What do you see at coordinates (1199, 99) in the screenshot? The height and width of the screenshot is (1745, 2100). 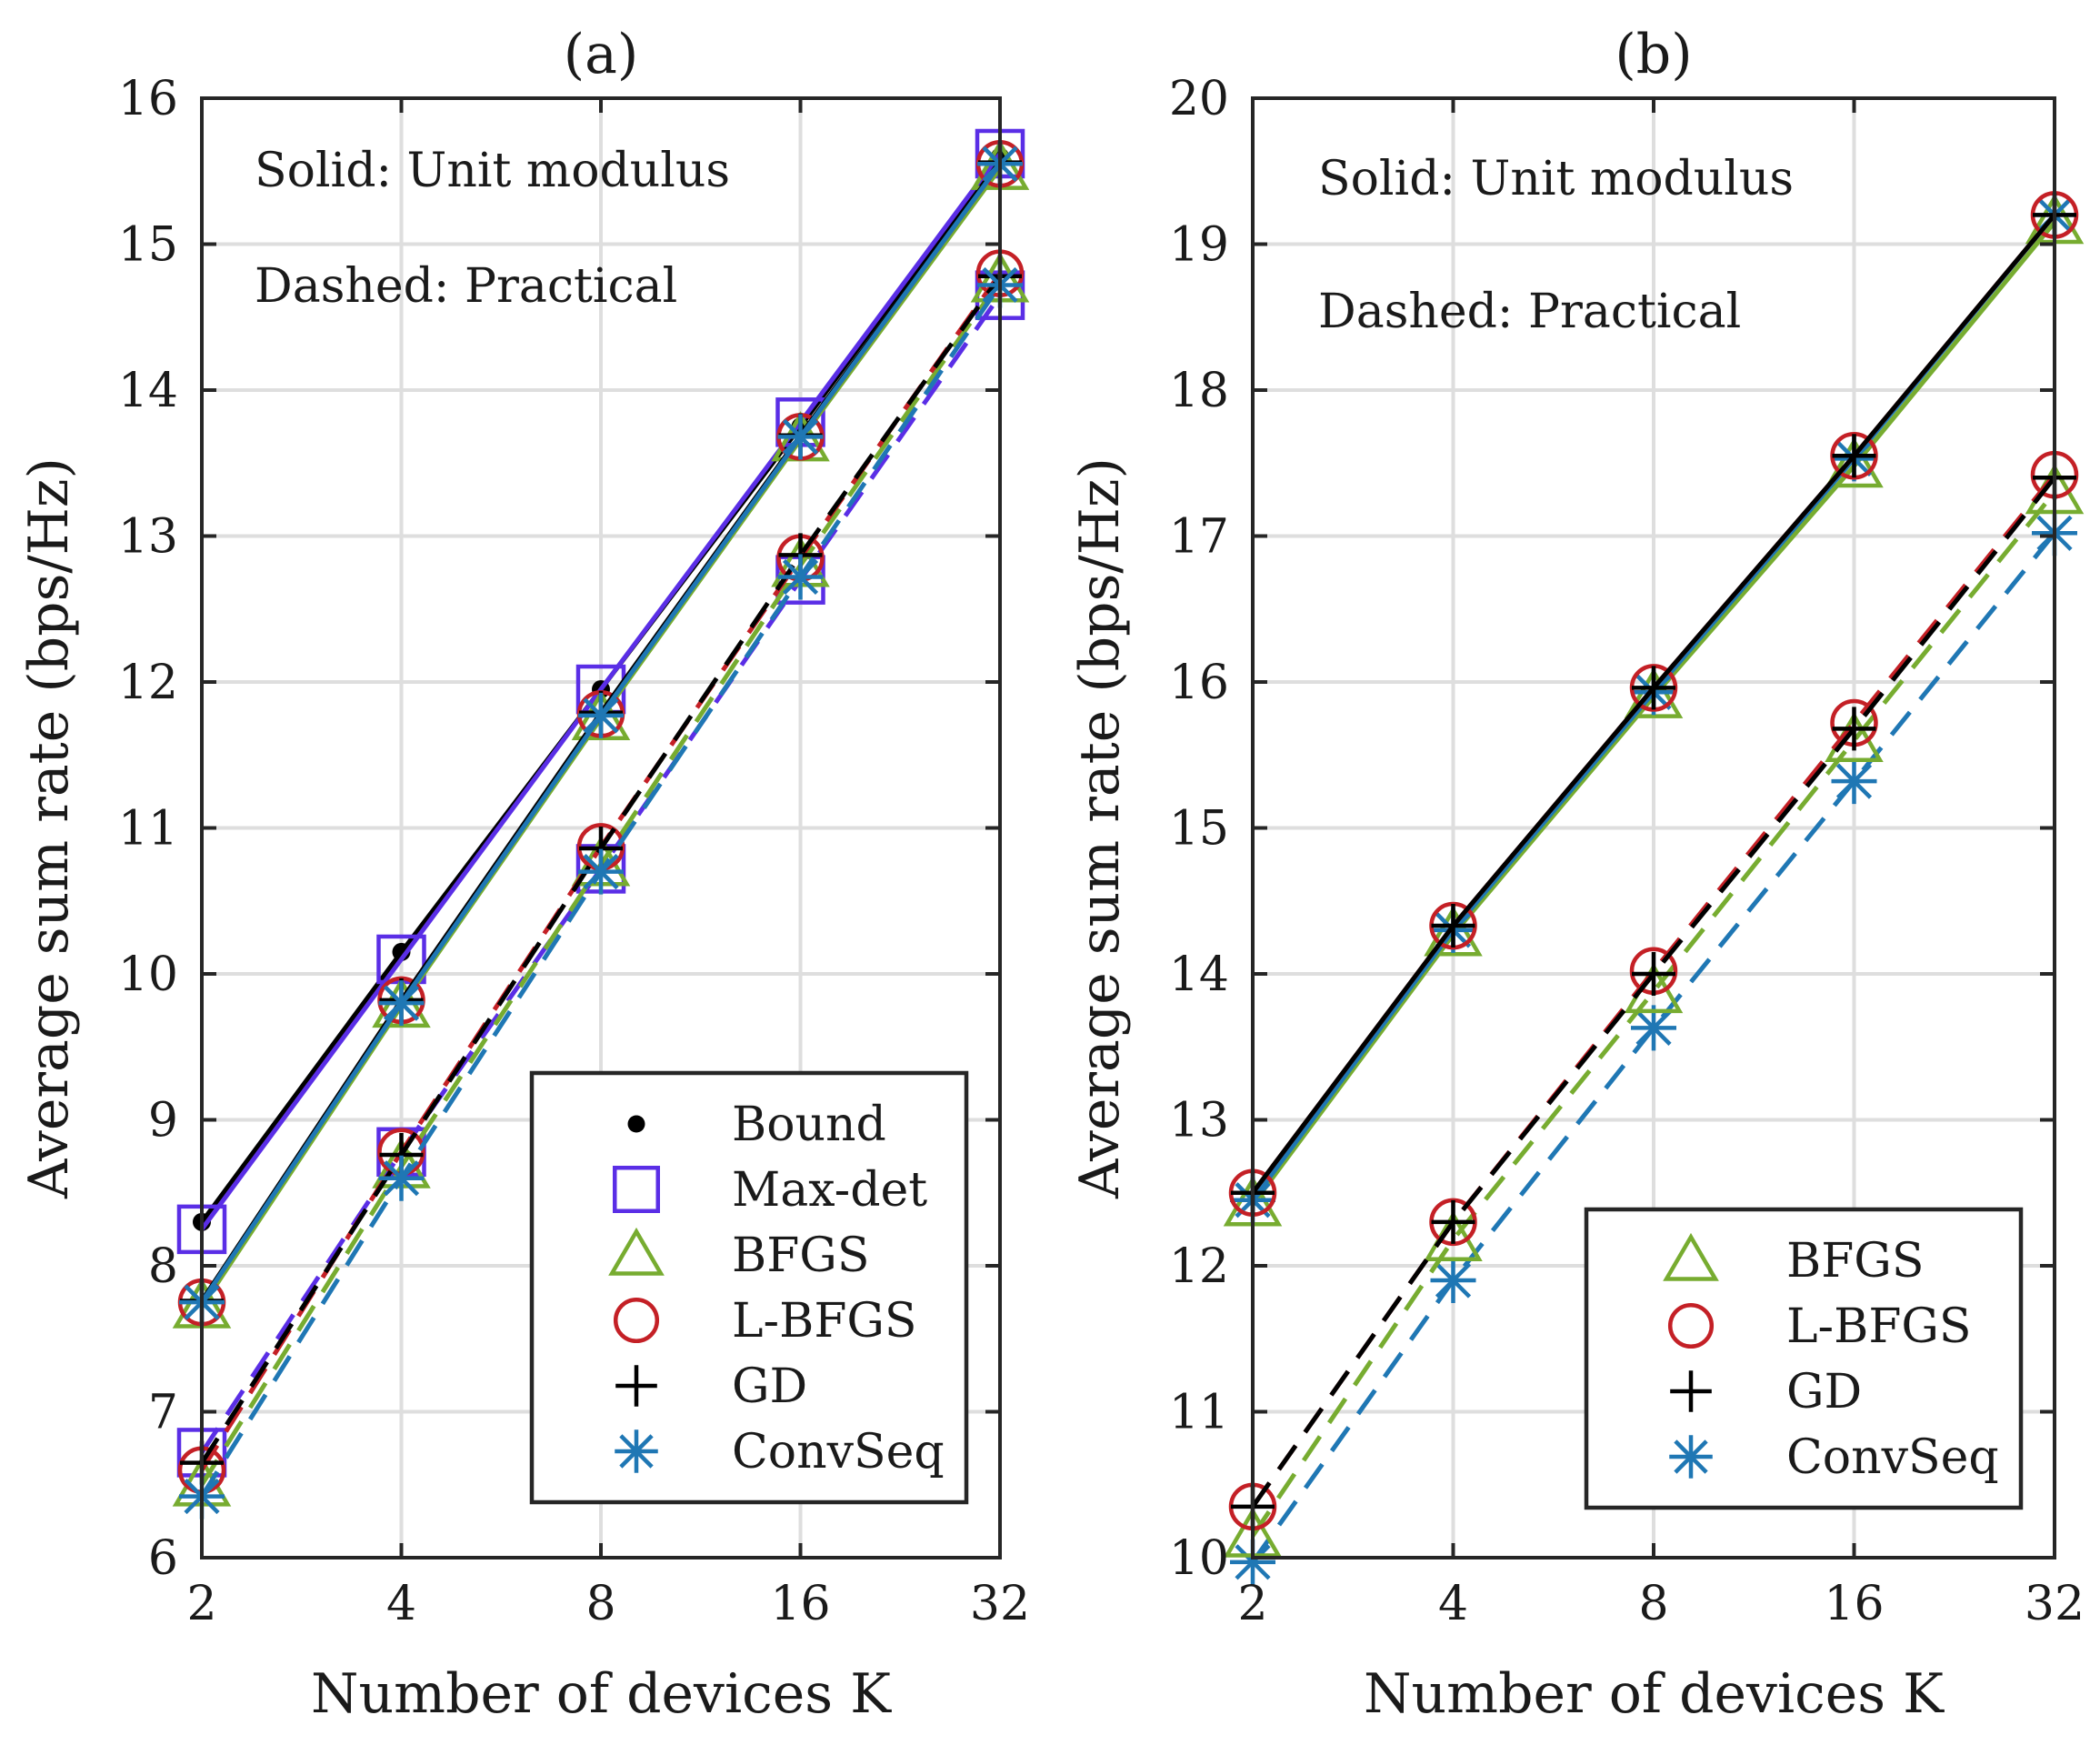 I see `y-tick-label: 20` at bounding box center [1199, 99].